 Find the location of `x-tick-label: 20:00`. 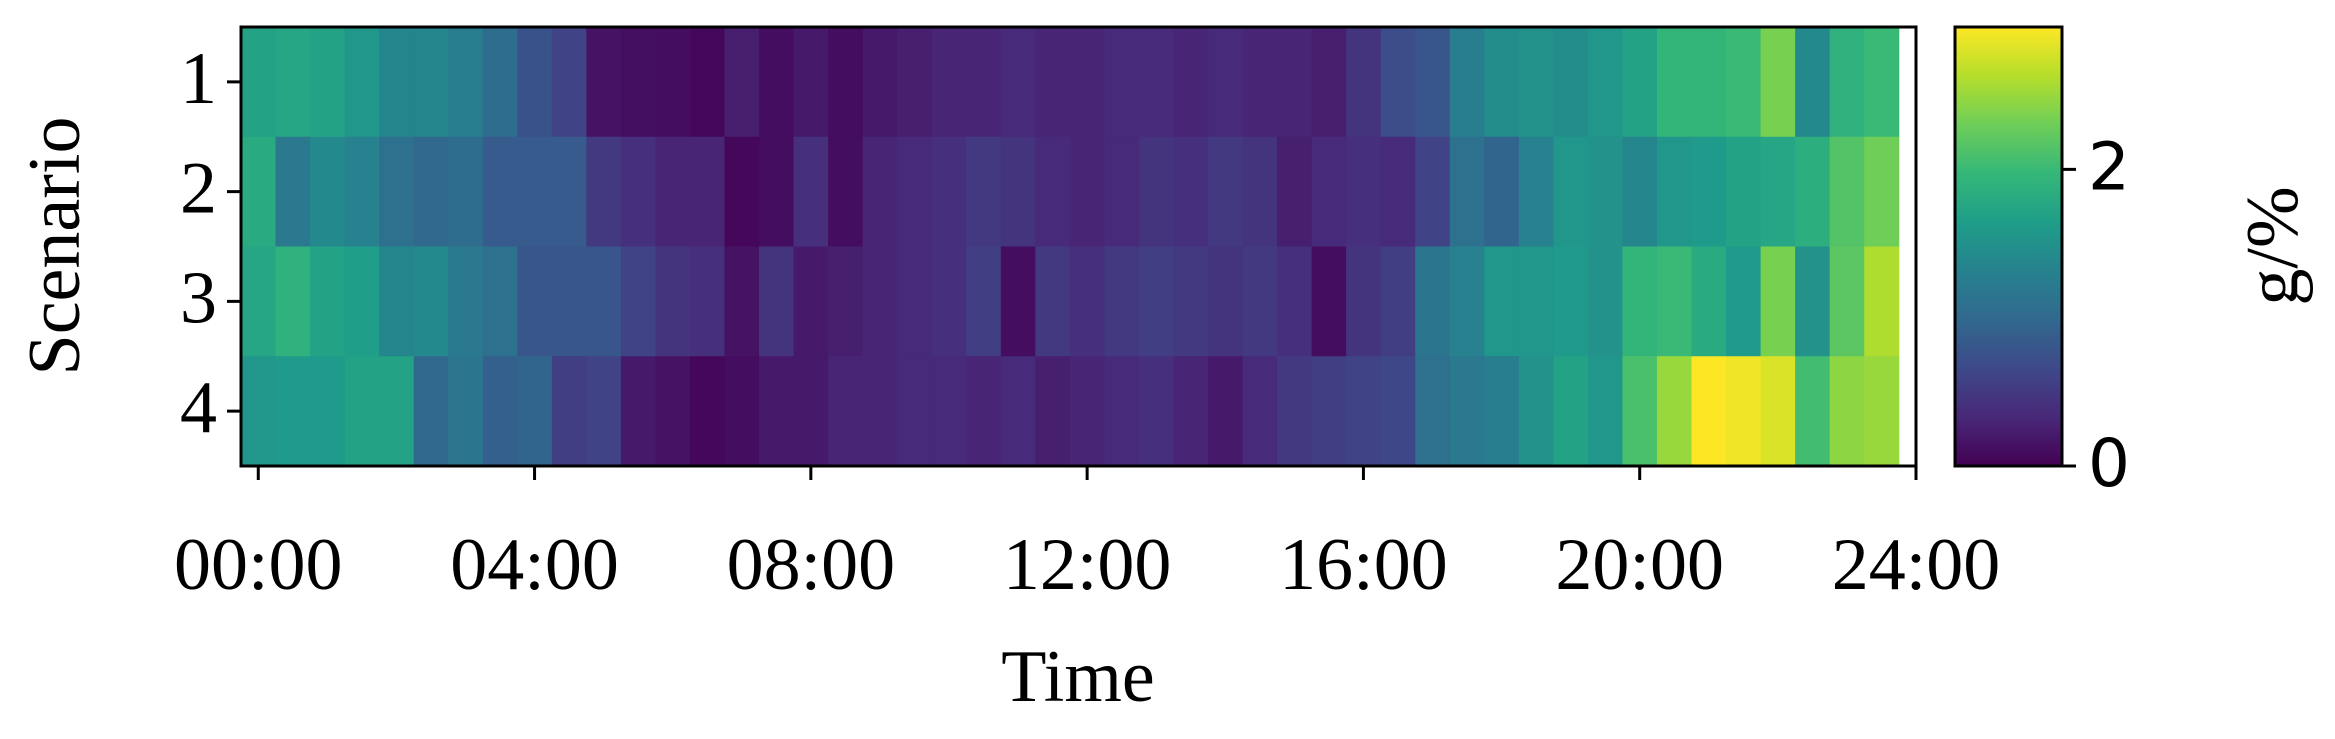

x-tick-label: 20:00 is located at coordinates (1639, 565).